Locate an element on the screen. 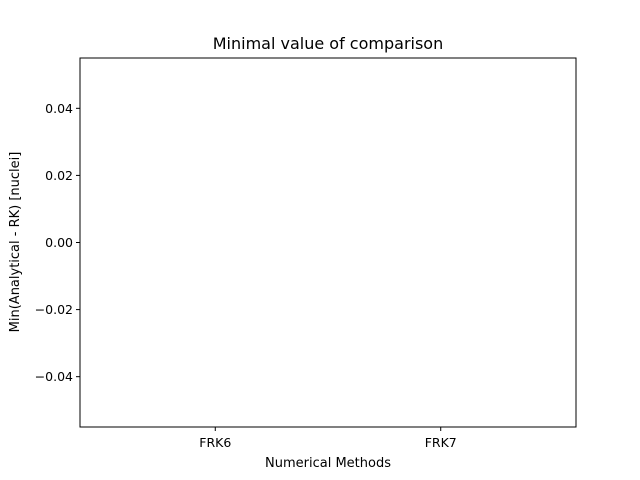 This screenshot has height=480, width=640. y-tick-label: 0.02 is located at coordinates (59, 175).